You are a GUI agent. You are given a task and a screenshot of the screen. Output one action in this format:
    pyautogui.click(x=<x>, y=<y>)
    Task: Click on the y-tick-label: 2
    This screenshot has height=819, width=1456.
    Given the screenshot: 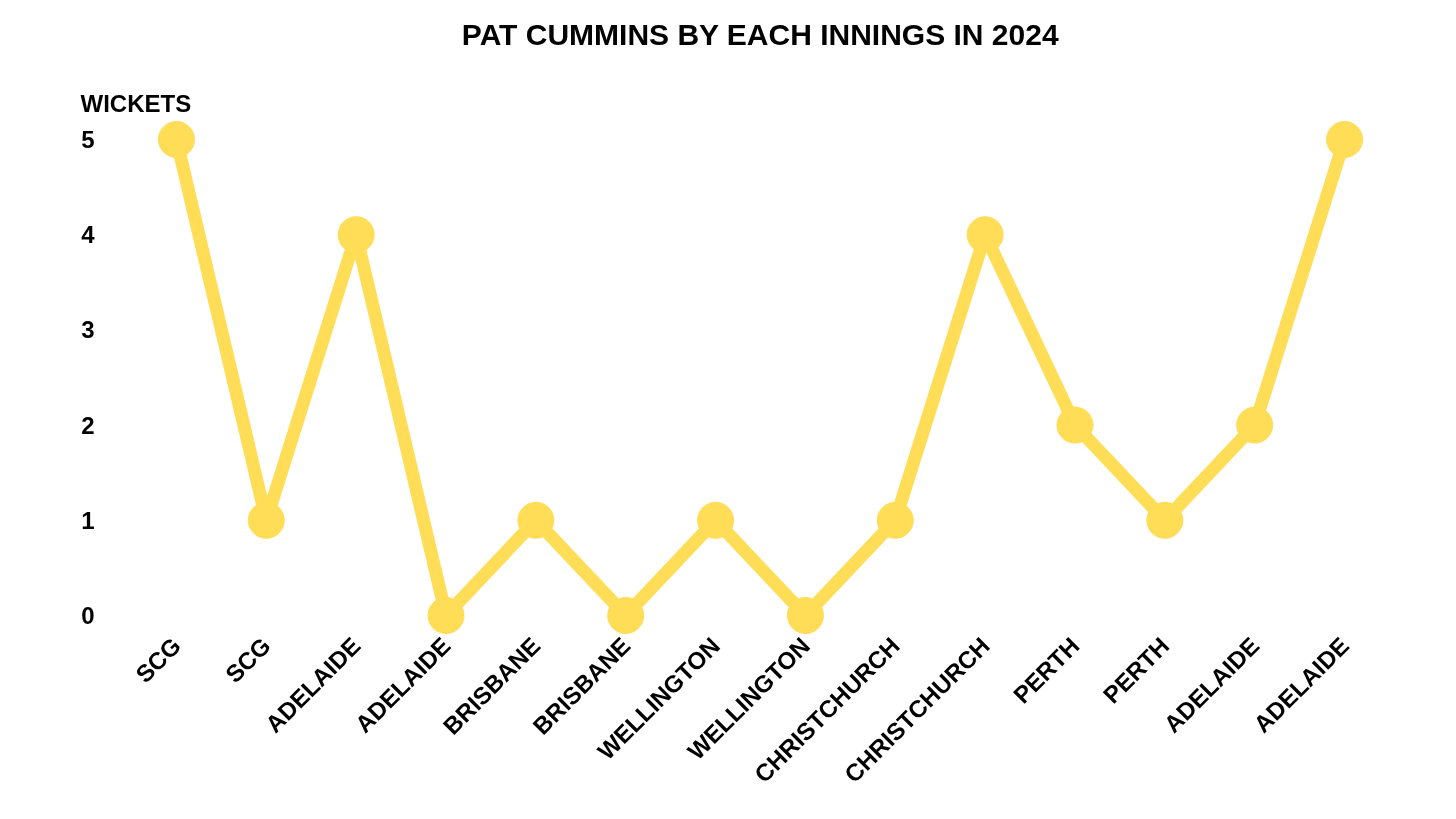 What is the action you would take?
    pyautogui.click(x=88, y=425)
    